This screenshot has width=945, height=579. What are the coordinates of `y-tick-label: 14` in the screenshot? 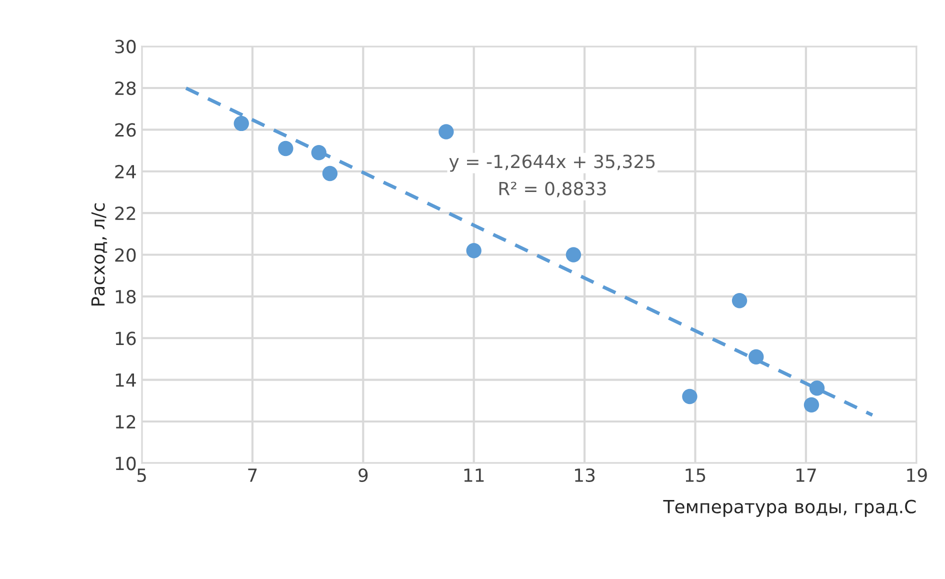 It's located at (126, 380).